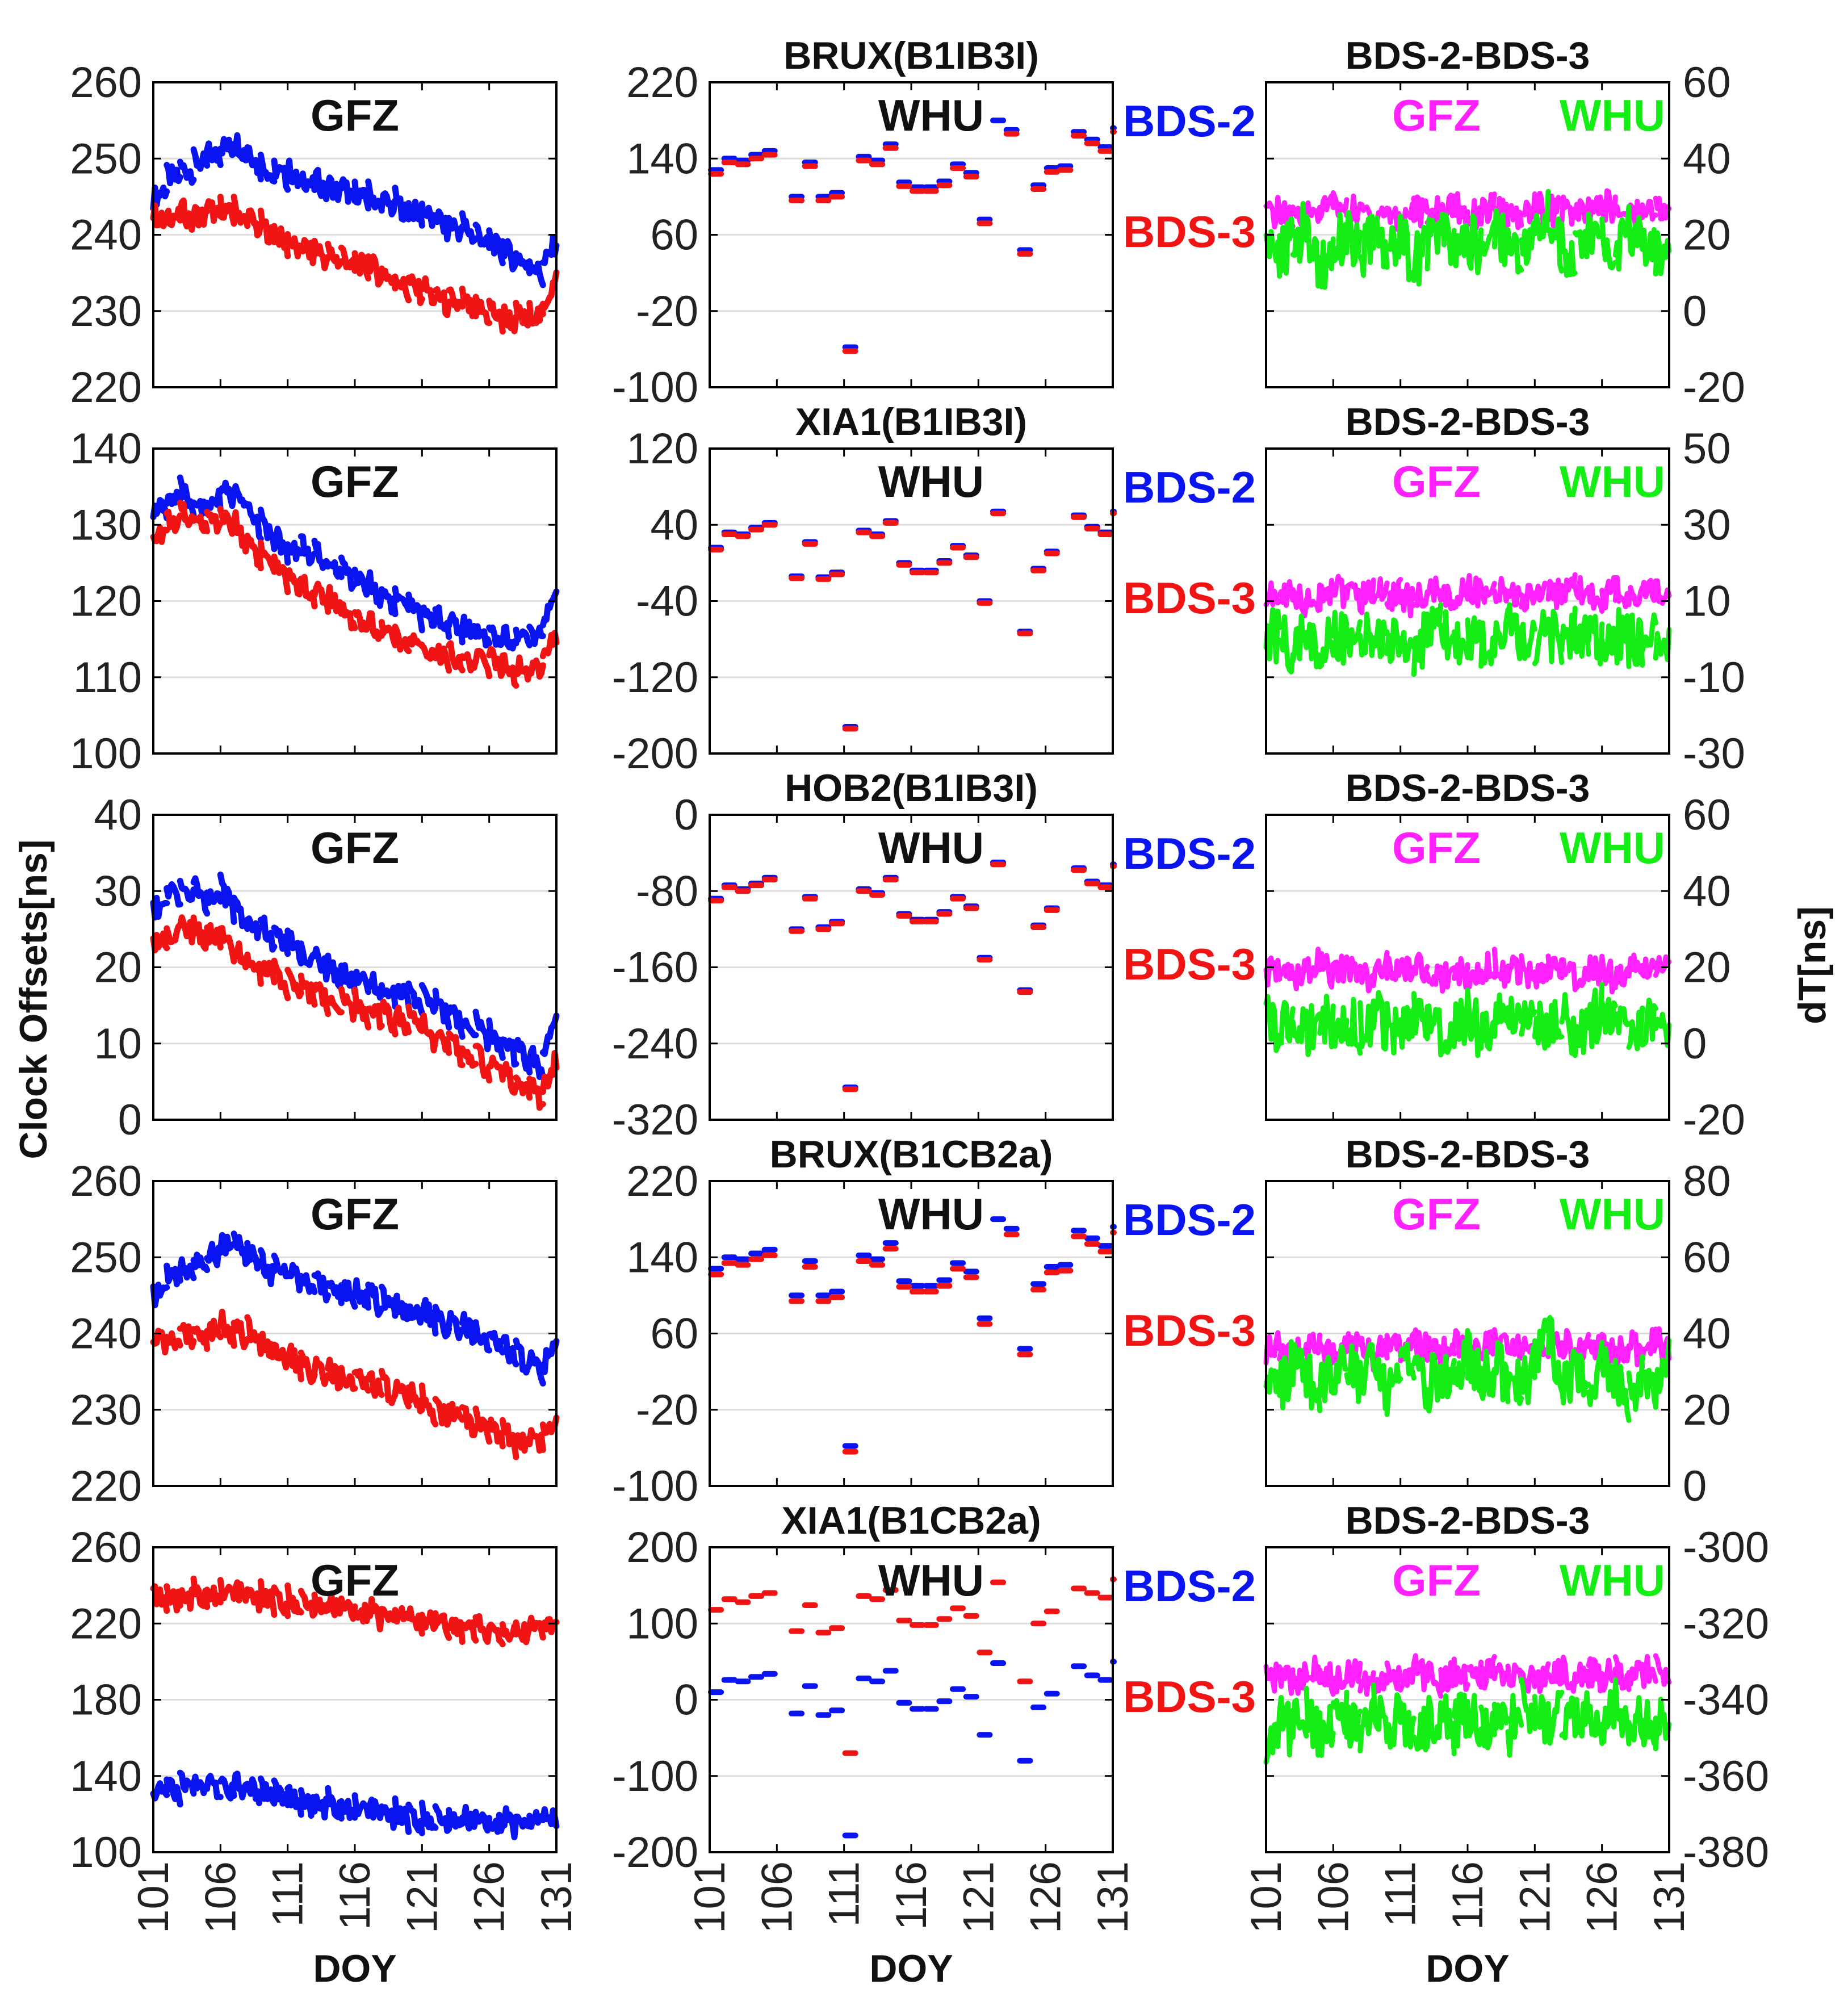 The height and width of the screenshot is (1997, 1848). What do you see at coordinates (1437, 115) in the screenshot?
I see `legend-gfz: GFZ` at bounding box center [1437, 115].